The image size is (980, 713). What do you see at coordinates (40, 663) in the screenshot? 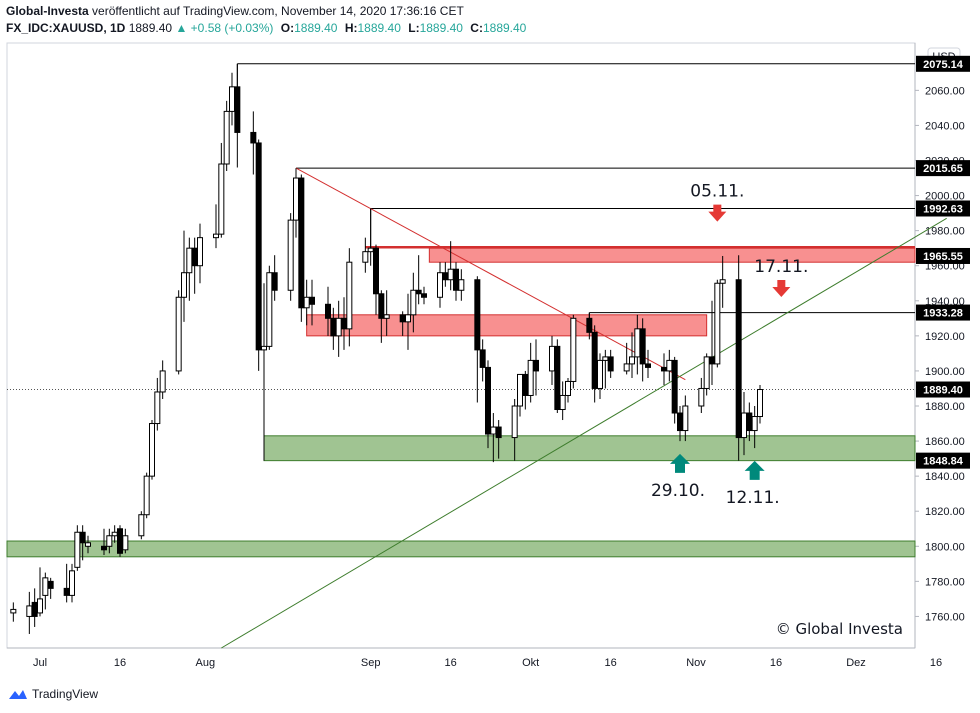
I see `x-tick-label: Jul` at bounding box center [40, 663].